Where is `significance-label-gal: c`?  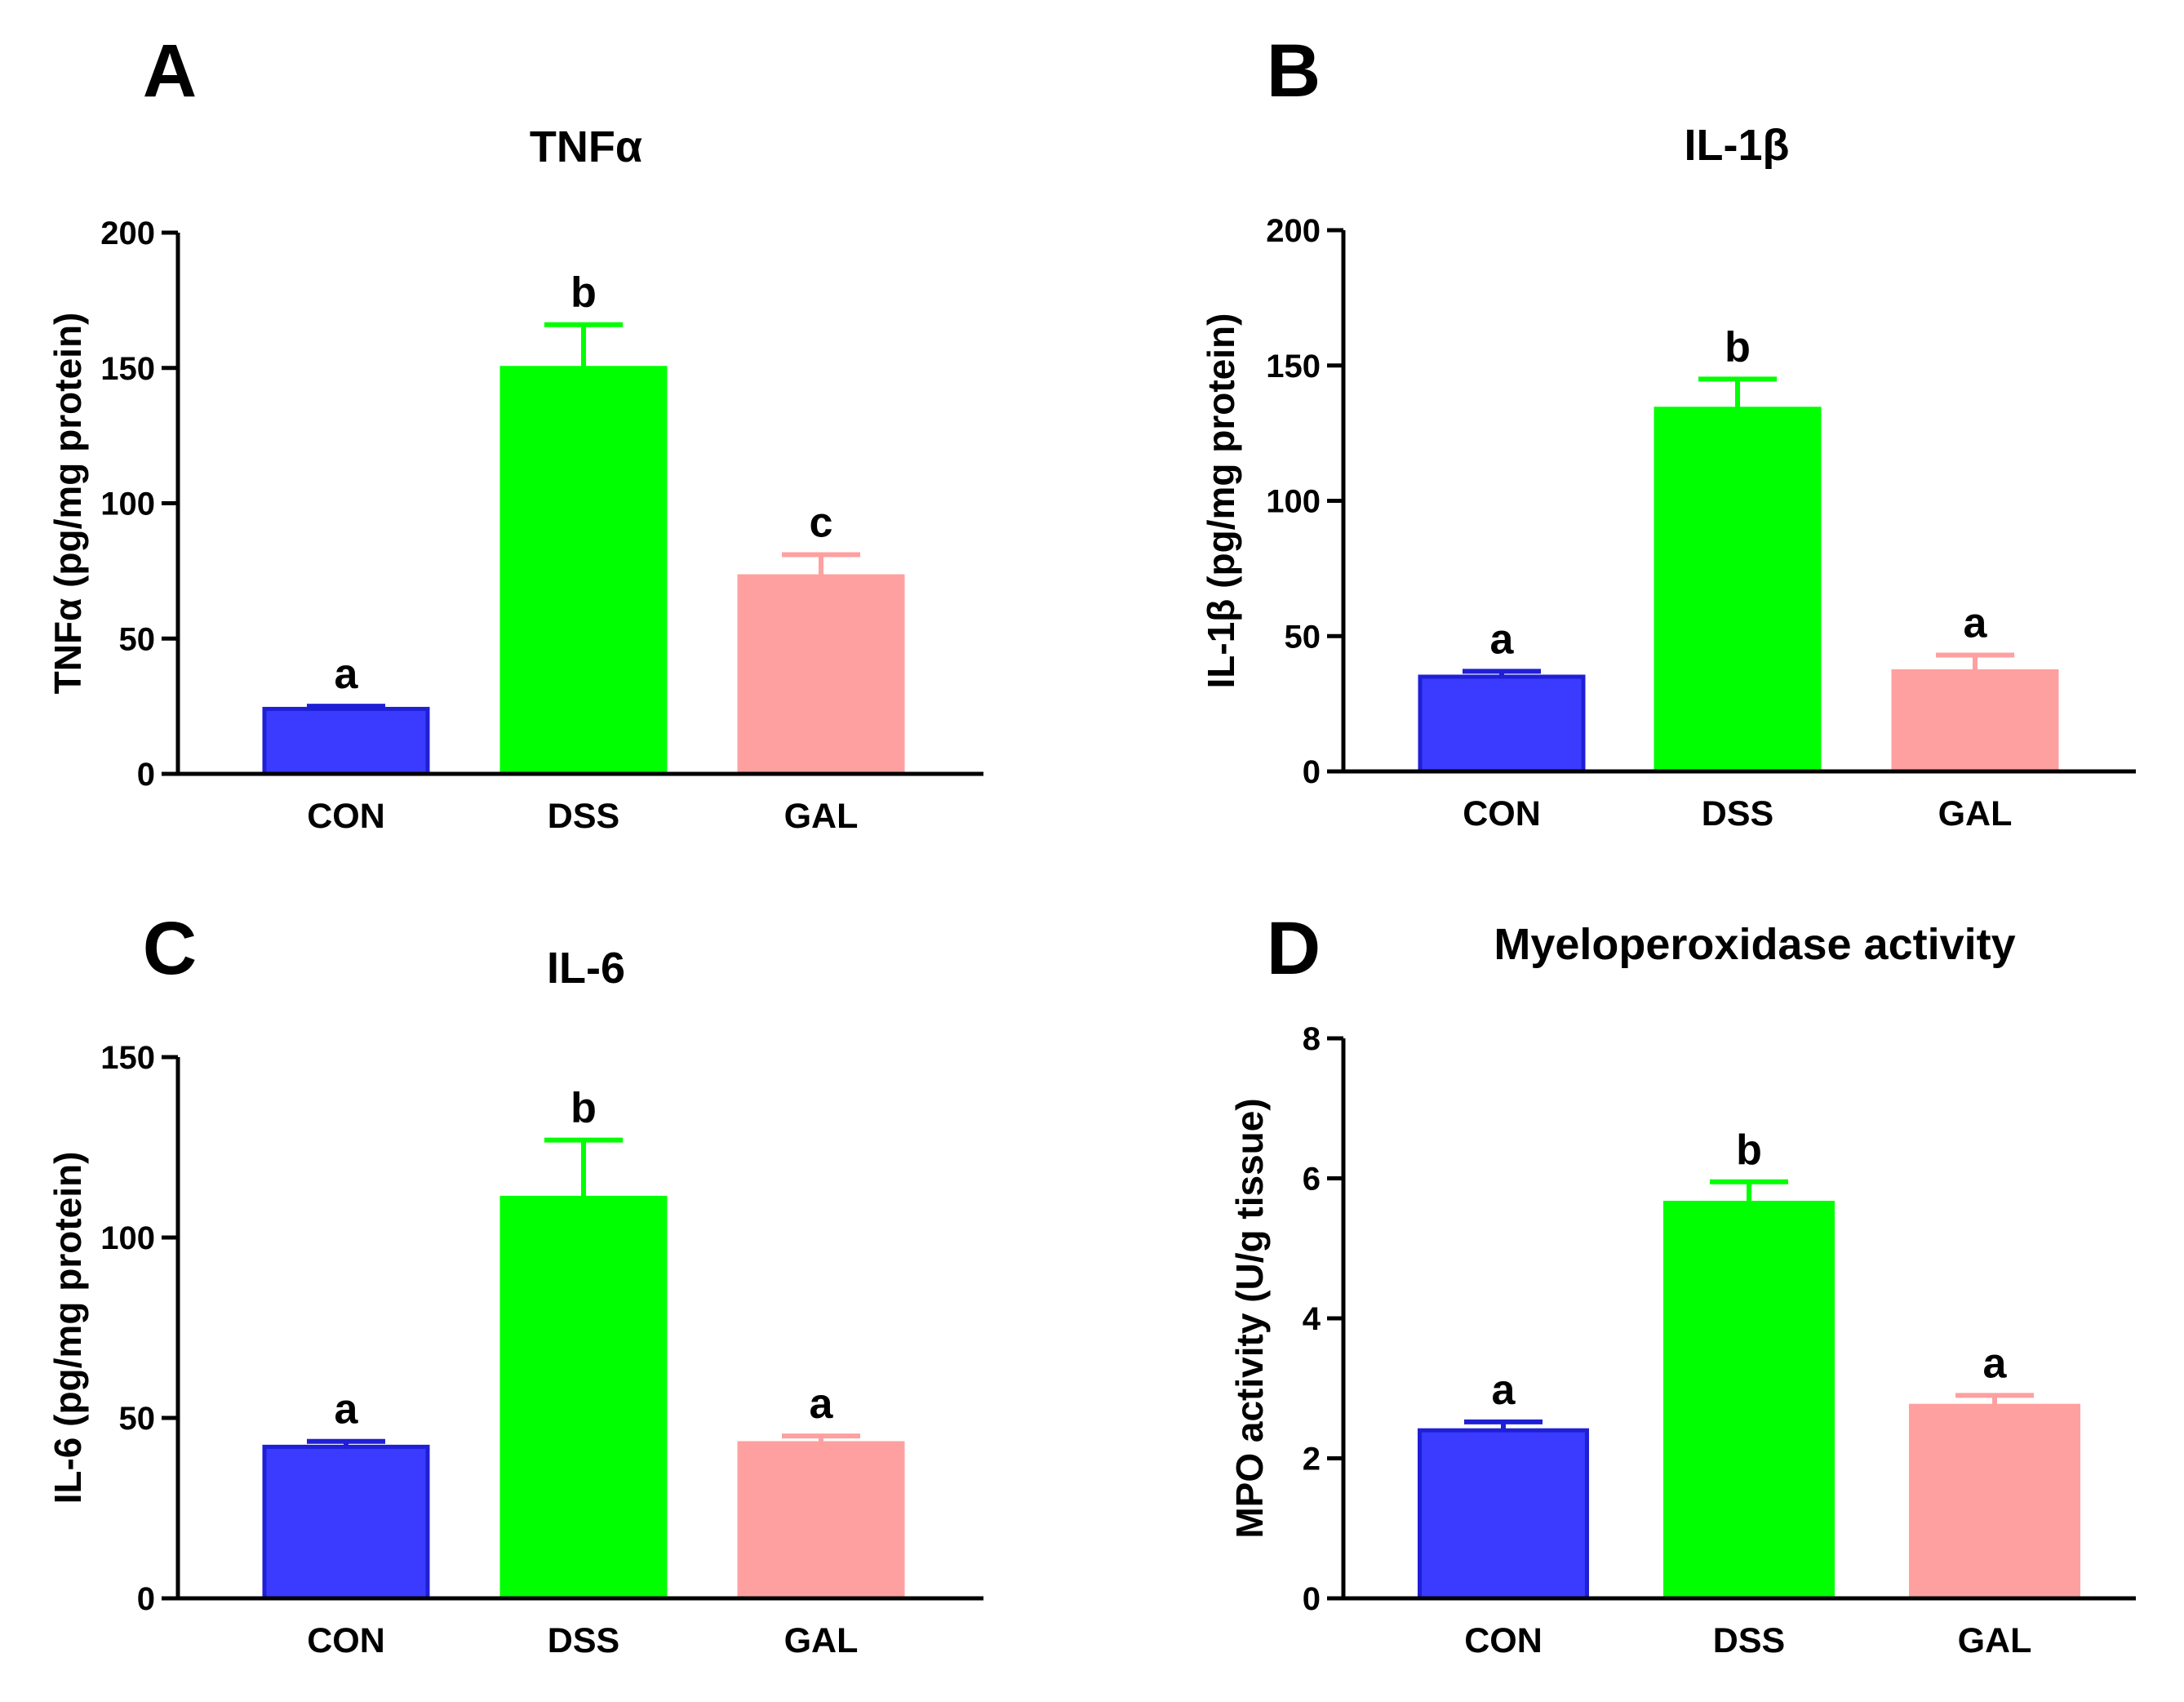
significance-label-gal: c is located at coordinates (822, 523).